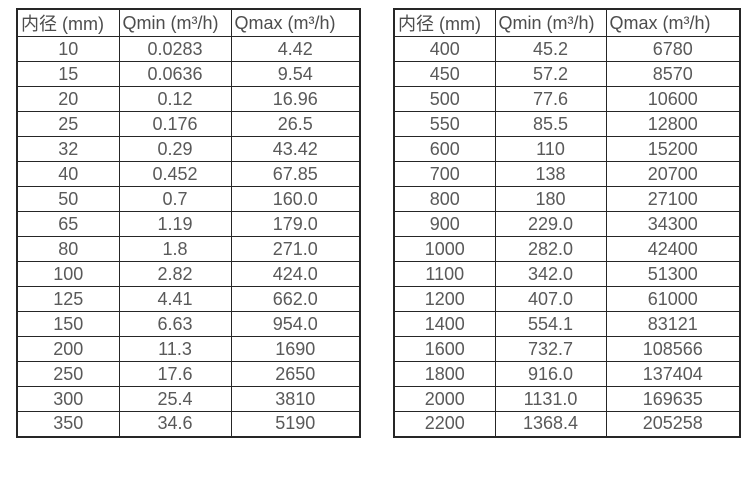  I want to click on table-row: 200 11.3 1690, so click(188, 349).